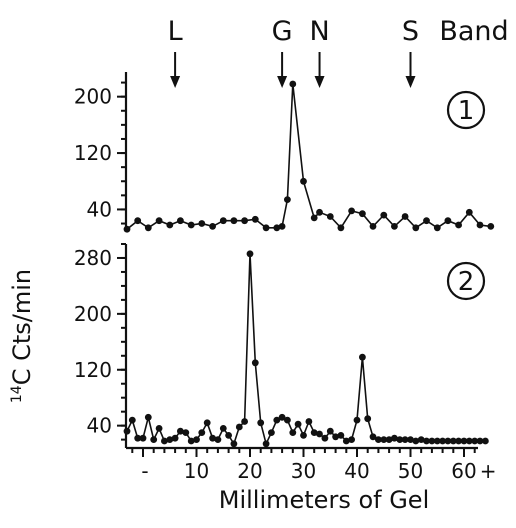 The height and width of the screenshot is (528, 516). I want to click on x-tick-label: -, so click(144, 471).